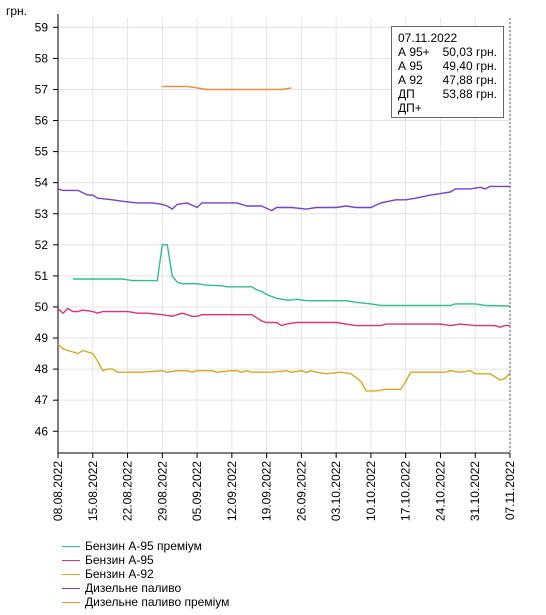 This screenshot has height=615, width=546. I want to click on legend-label: Бензин А-95 преміум, so click(143, 546).